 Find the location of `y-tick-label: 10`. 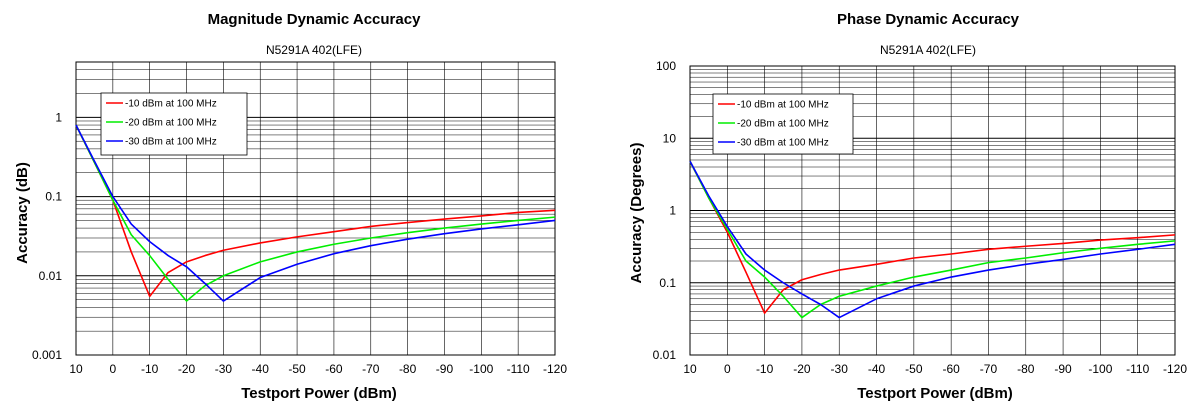

y-tick-label: 10 is located at coordinates (670, 138).